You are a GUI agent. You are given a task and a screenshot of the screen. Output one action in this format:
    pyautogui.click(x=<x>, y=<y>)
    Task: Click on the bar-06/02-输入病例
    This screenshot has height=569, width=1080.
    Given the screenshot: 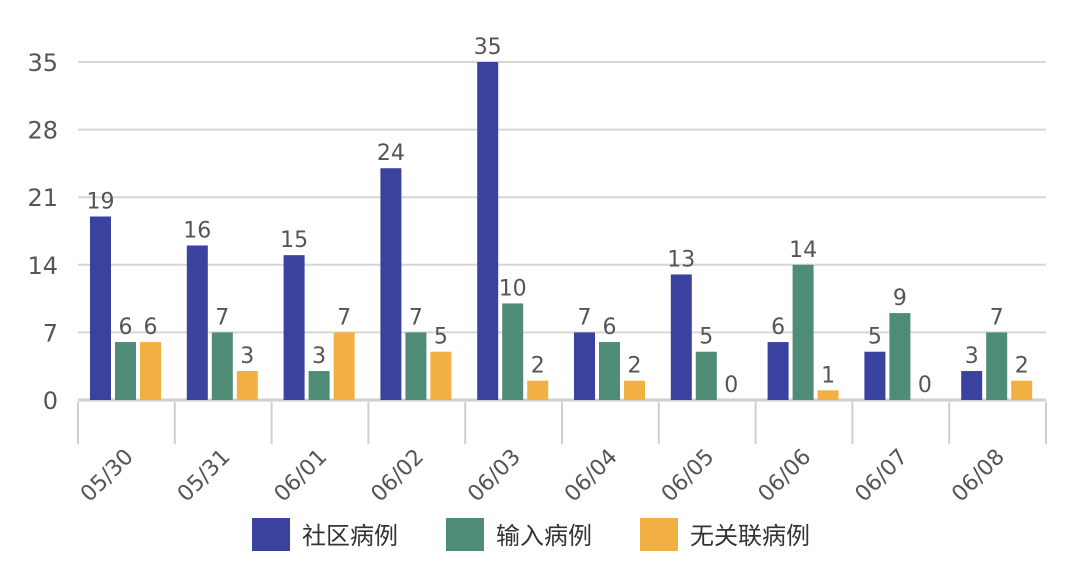 What is the action you would take?
    pyautogui.click(x=416, y=366)
    